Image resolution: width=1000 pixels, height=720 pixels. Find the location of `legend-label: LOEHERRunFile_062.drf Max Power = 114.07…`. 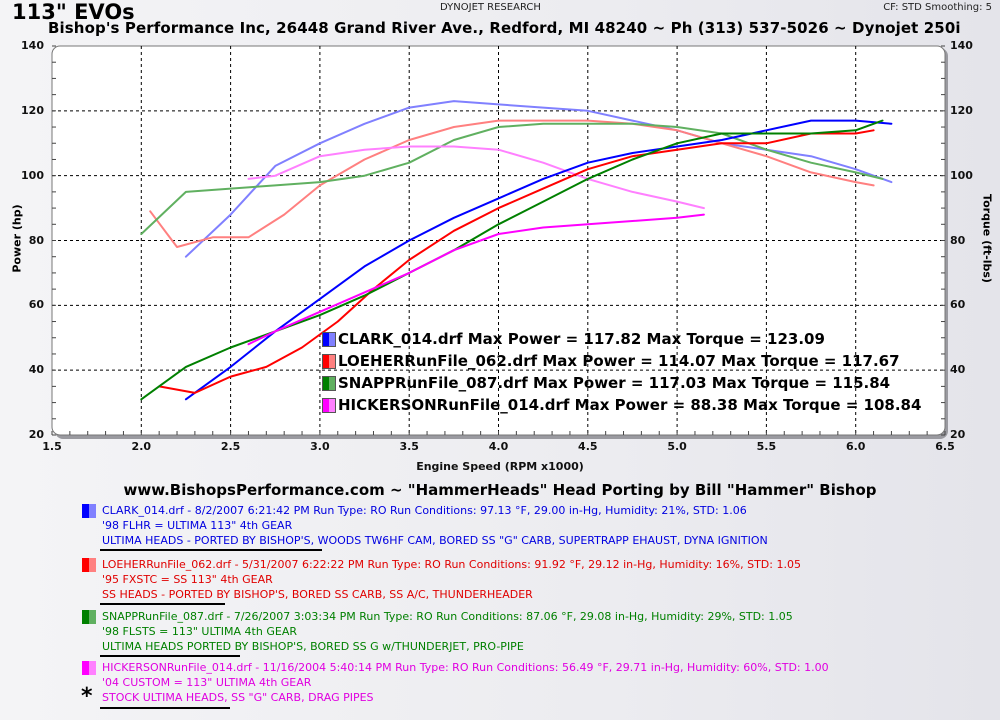

legend-label: LOEHERRunFile_062.drf Max Power = 114.07… is located at coordinates (619, 361).